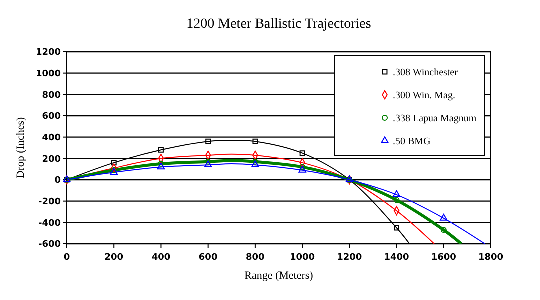 The height and width of the screenshot is (300, 540). What do you see at coordinates (443, 258) in the screenshot?
I see `x-tick-label: 1600` at bounding box center [443, 258].